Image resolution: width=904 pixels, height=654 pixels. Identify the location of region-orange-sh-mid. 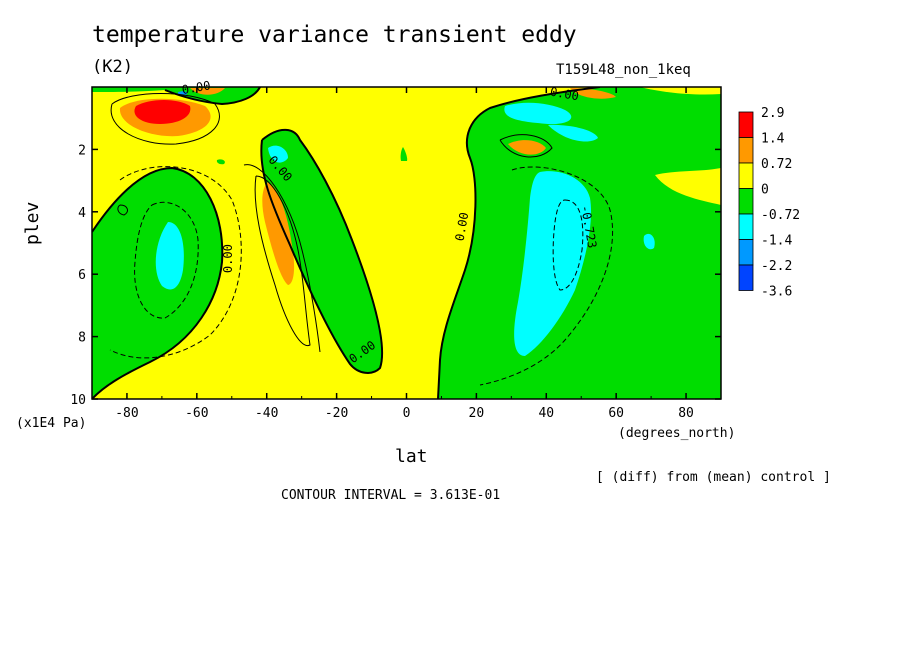
(278, 233).